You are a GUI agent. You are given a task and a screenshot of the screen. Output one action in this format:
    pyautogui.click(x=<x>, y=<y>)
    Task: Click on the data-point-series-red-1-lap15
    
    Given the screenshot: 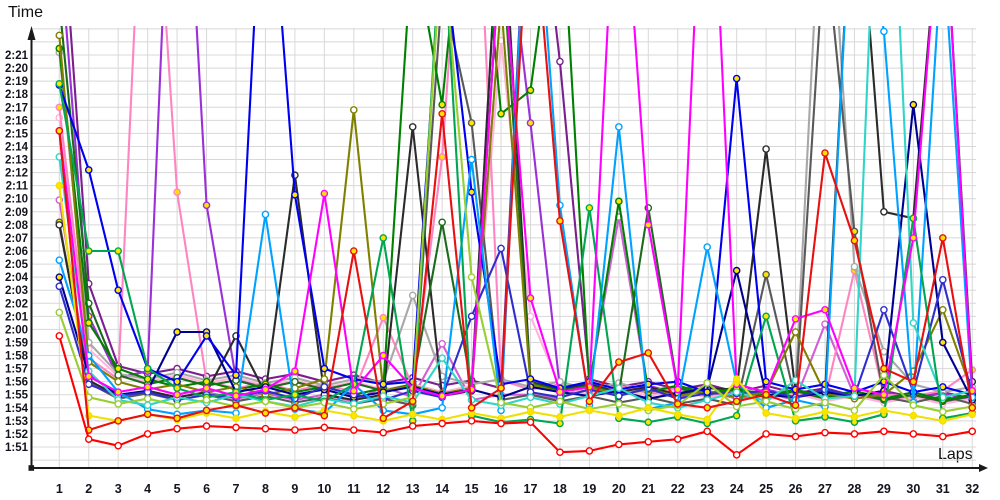 What is the action you would take?
    pyautogui.click(x=471, y=421)
    